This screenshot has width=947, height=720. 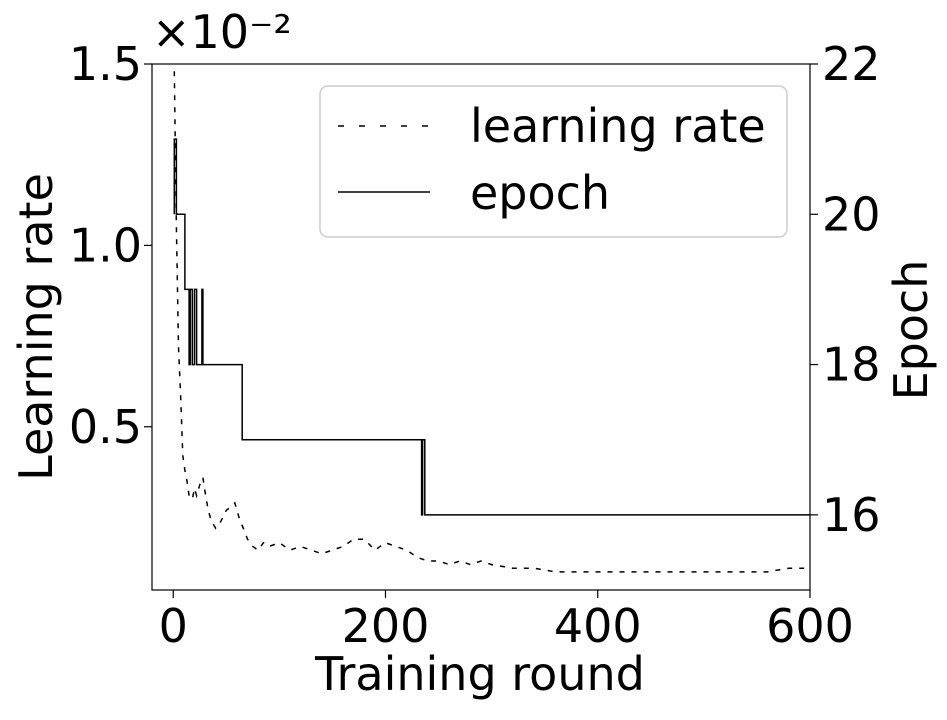 I want to click on left-y-axis-label: Learning rate, so click(x=36, y=327).